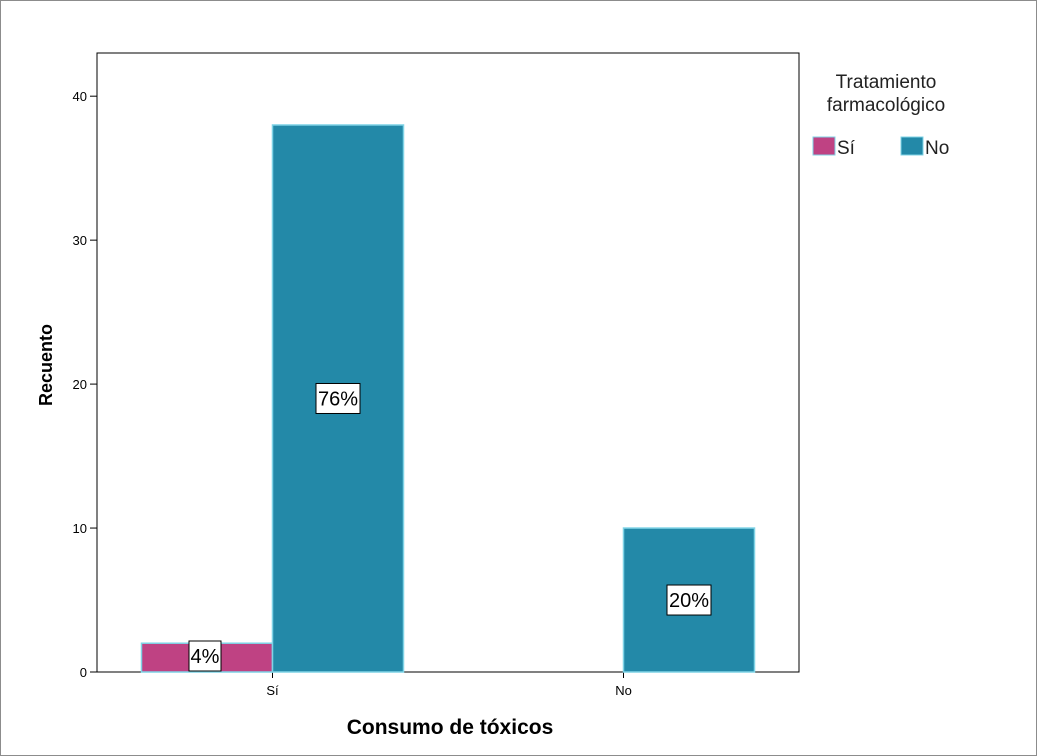 The image size is (1037, 756). I want to click on y-axis: 0 10 20 30 40, so click(85, 384).